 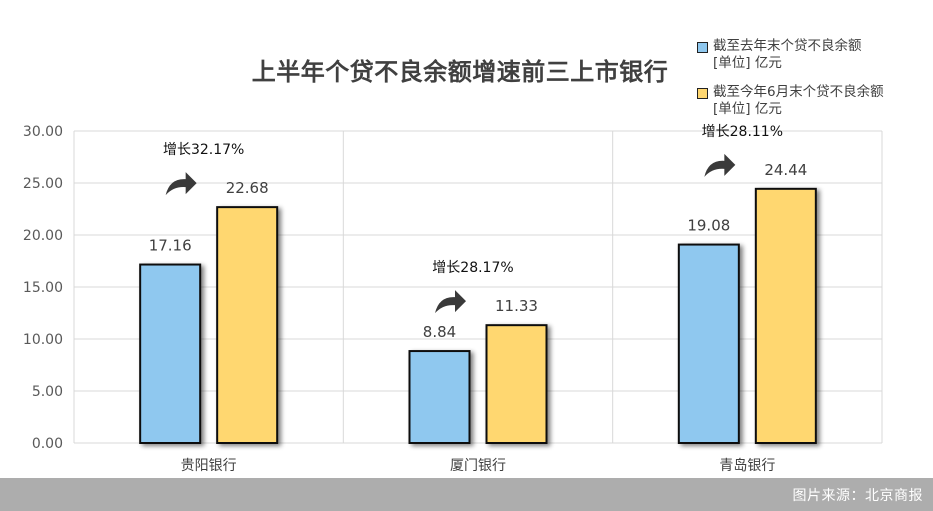 What do you see at coordinates (787, 55) in the screenshot?
I see `legend-label: 截至去年末个贷不良余额 [单位] 亿元` at bounding box center [787, 55].